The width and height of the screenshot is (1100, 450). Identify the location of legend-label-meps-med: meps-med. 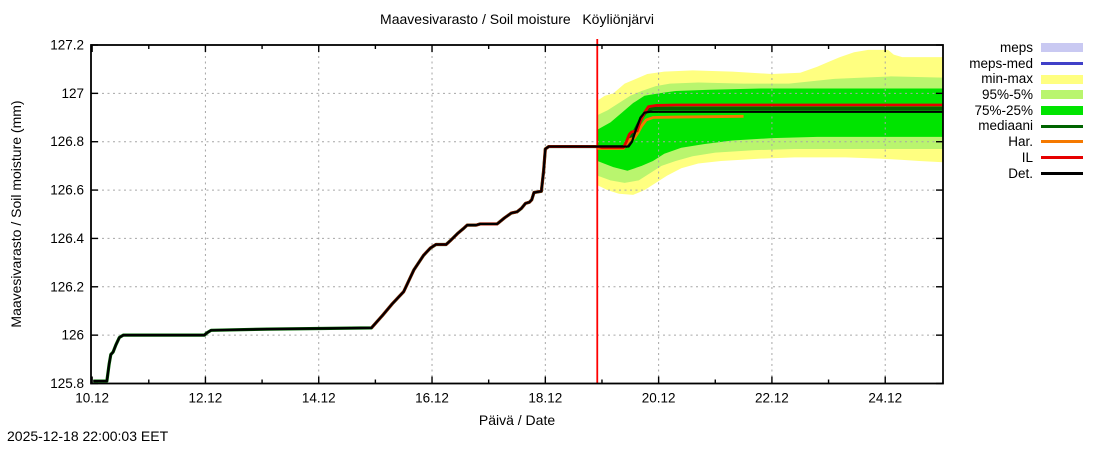
(1001, 63).